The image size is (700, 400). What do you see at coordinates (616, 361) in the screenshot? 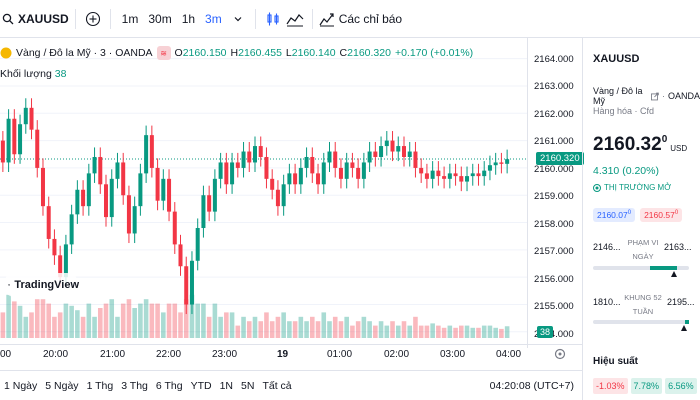
I see `performance-title: Hiệu suất` at bounding box center [616, 361].